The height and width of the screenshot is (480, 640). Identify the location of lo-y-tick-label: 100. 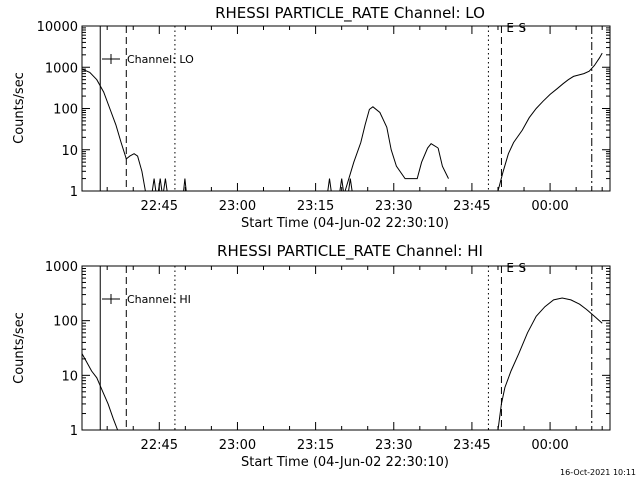
(65, 110).